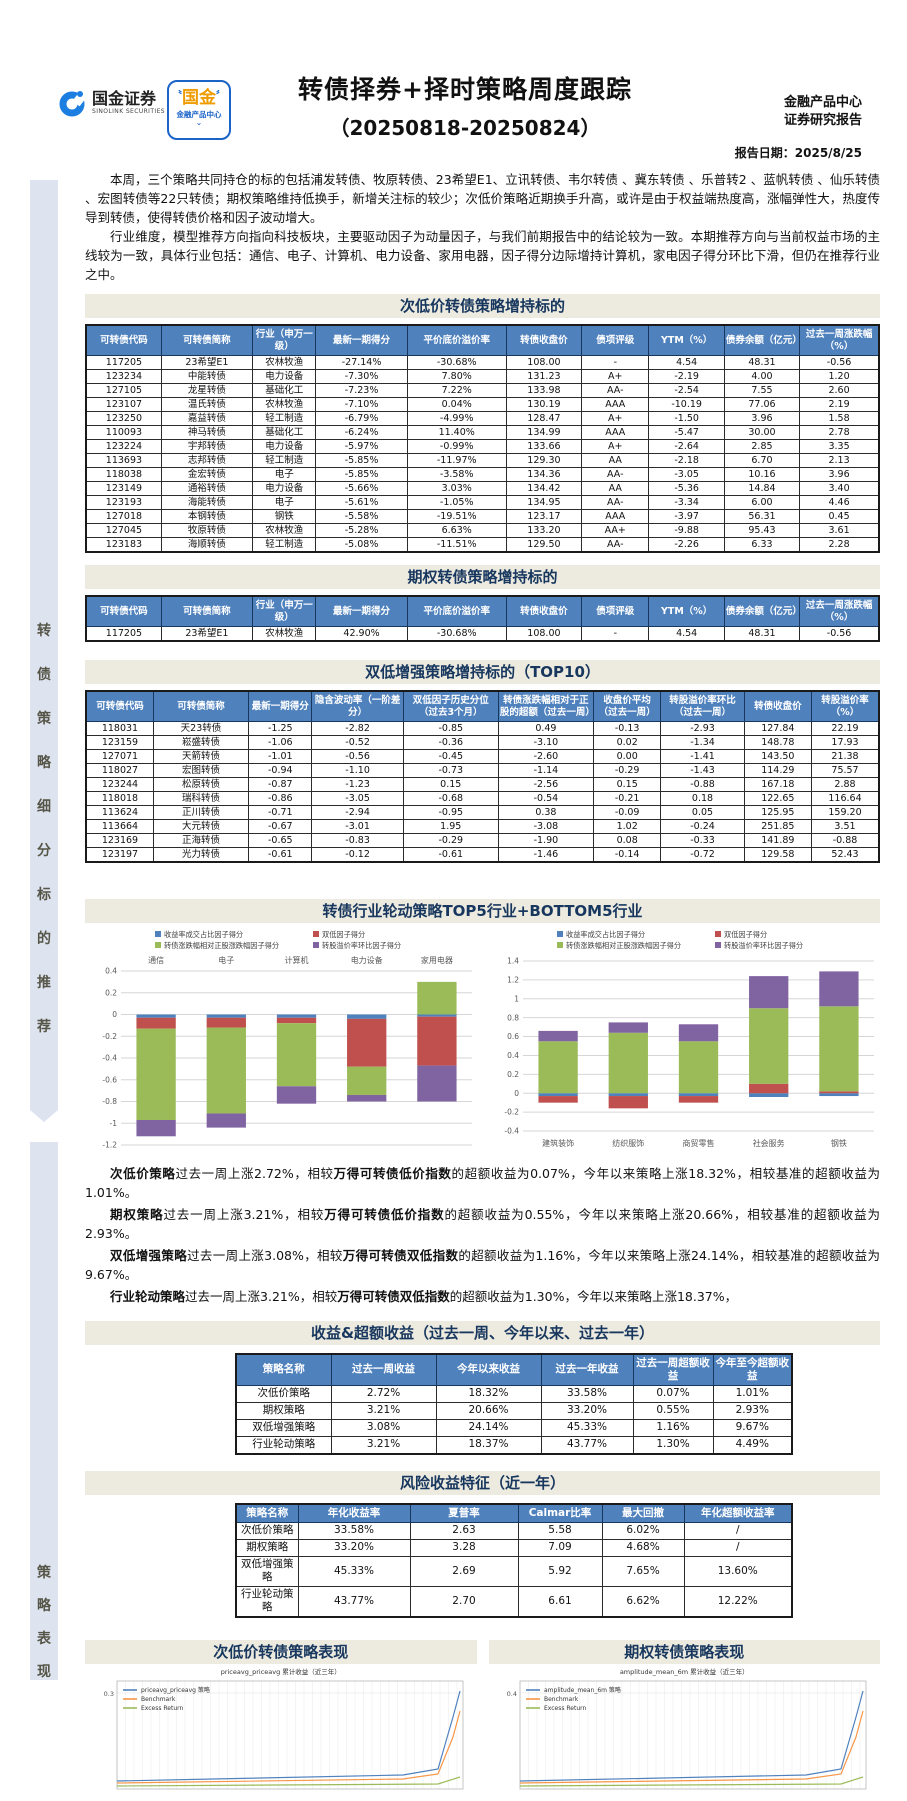  What do you see at coordinates (615, 611) in the screenshot?
I see `column-header: 债项评级` at bounding box center [615, 611].